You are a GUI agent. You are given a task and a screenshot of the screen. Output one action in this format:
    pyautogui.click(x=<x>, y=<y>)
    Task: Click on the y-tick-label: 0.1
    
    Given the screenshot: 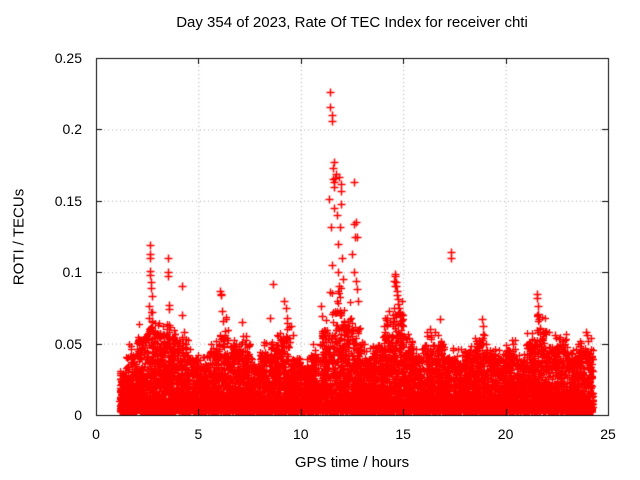 What is the action you would take?
    pyautogui.click(x=72, y=272)
    